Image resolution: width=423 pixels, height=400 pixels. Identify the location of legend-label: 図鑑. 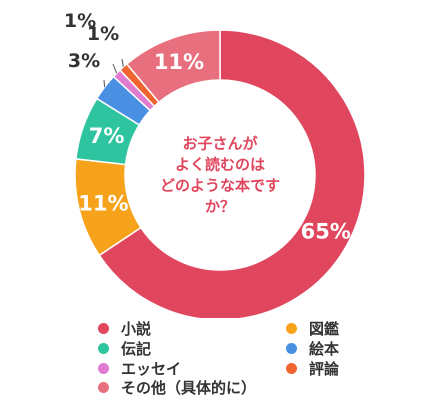
(324, 328).